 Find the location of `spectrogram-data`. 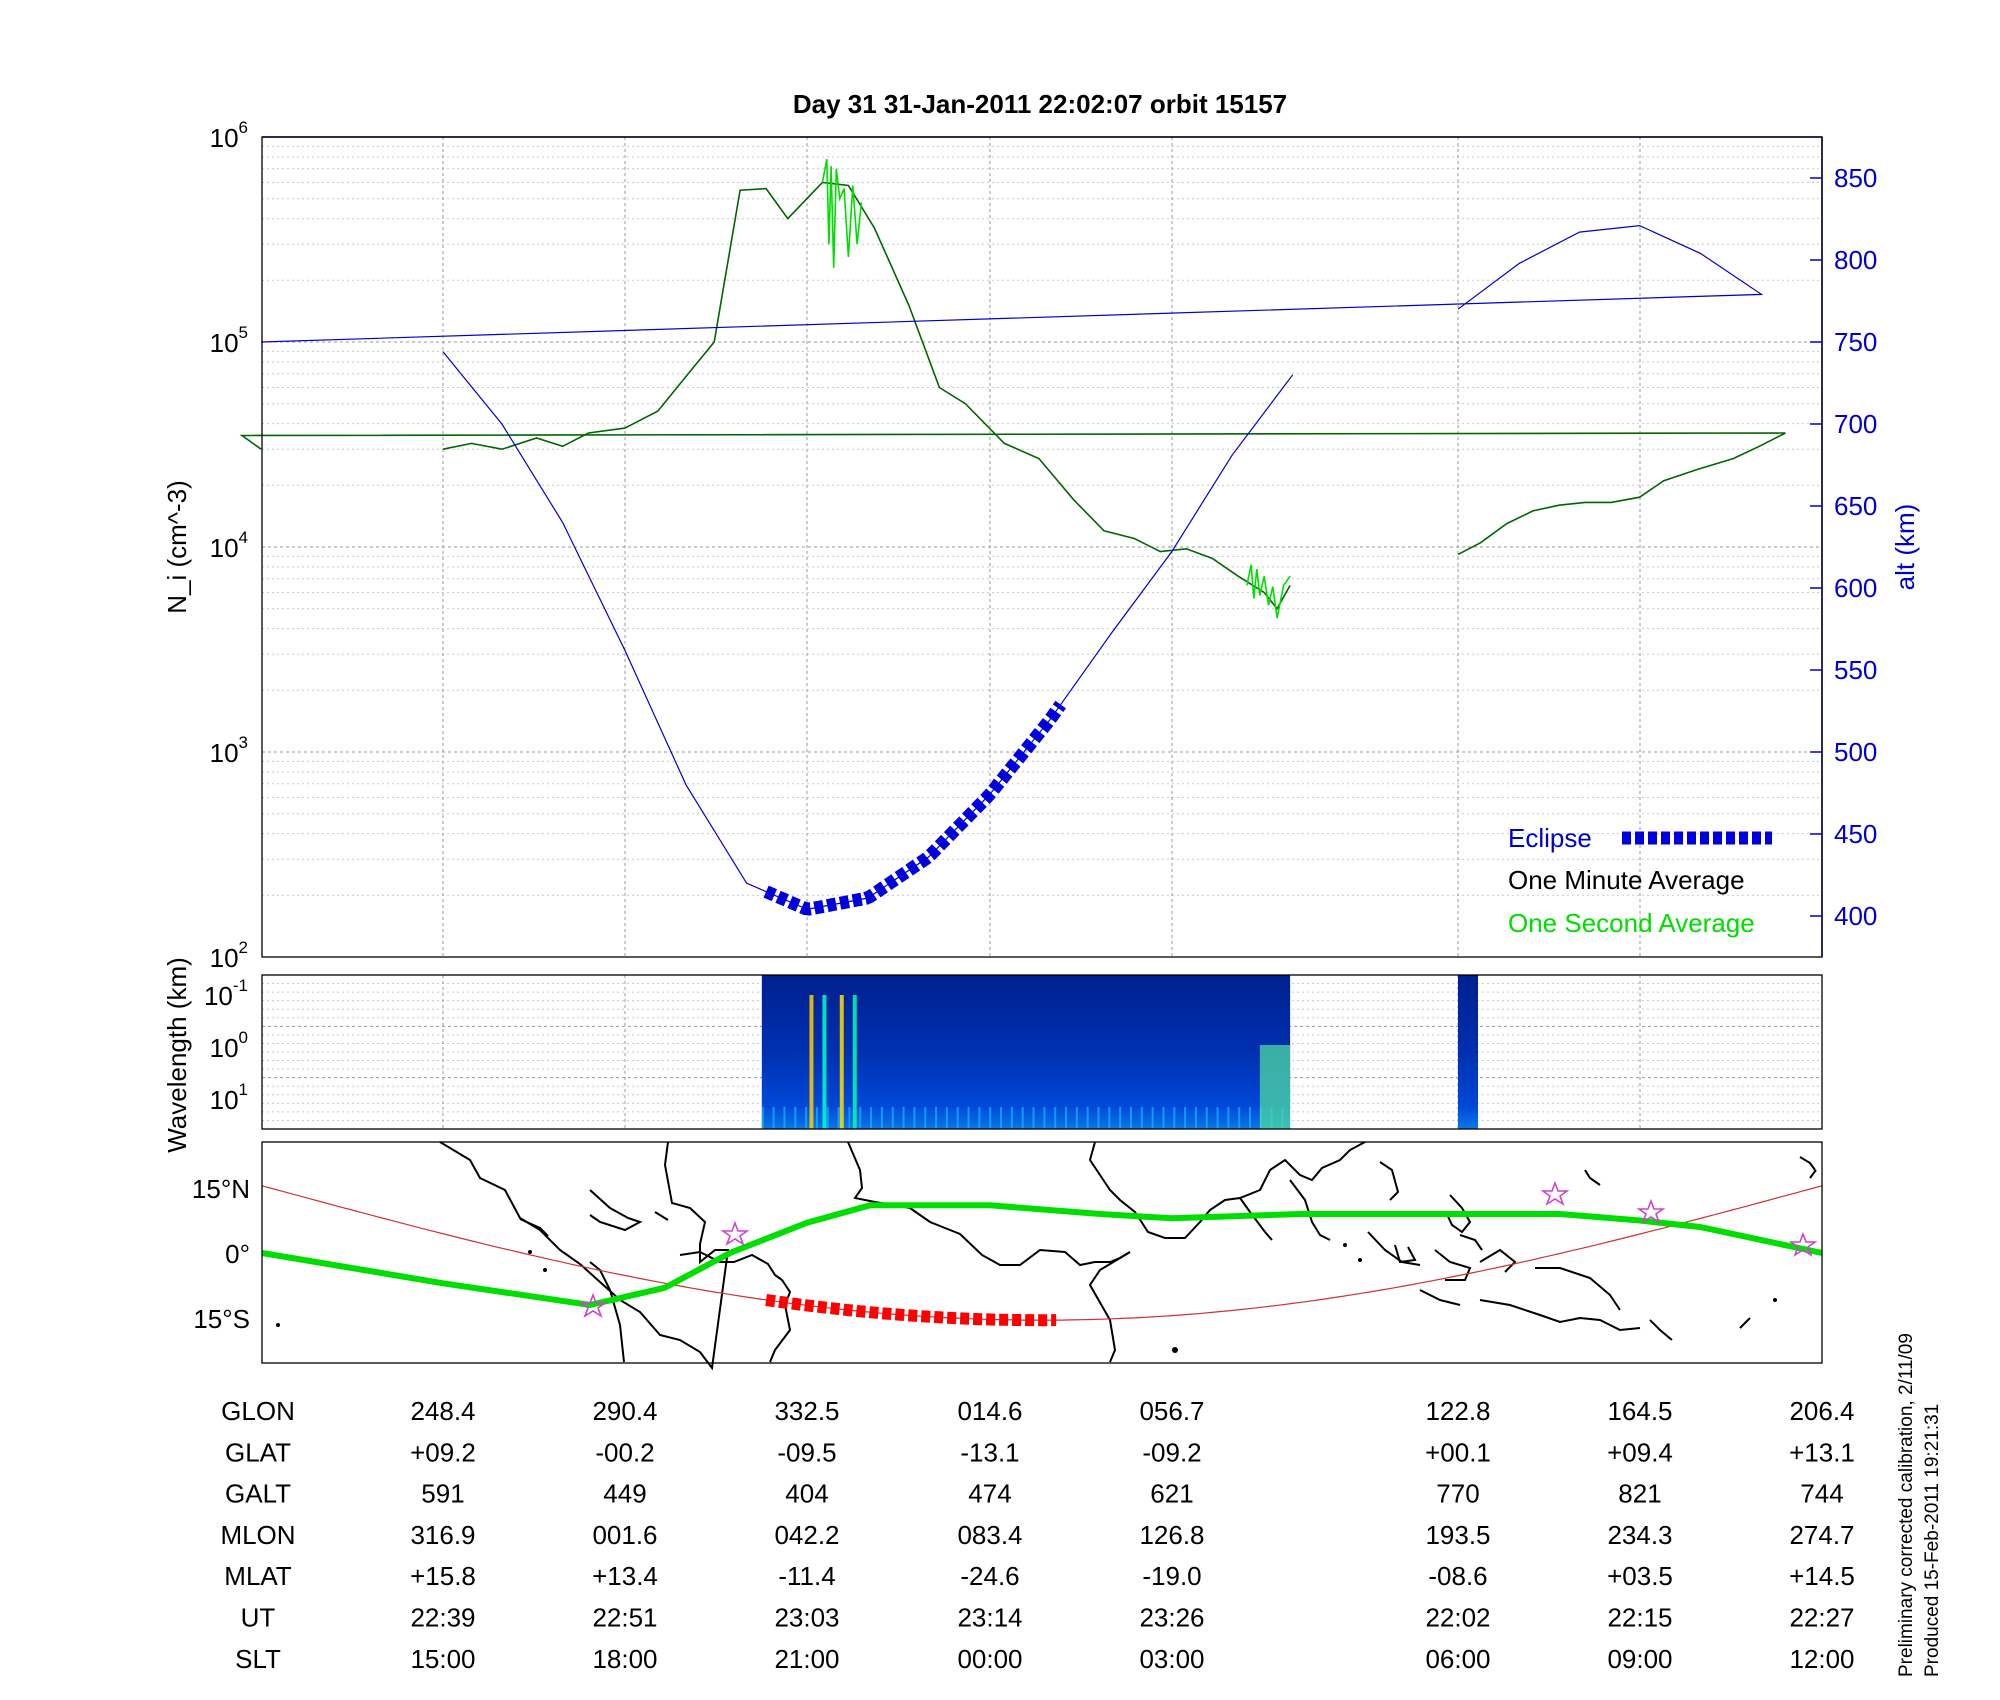

spectrogram-data is located at coordinates (1119, 1052).